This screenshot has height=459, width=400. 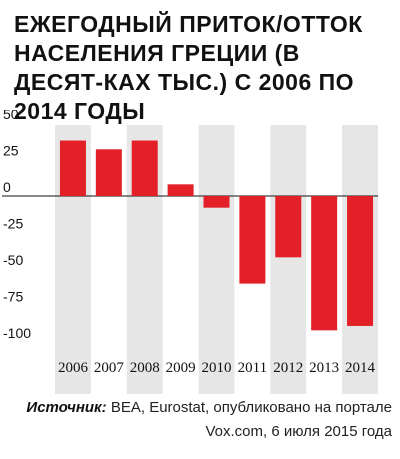 I want to click on y-tick-label: -25, so click(x=13, y=224).